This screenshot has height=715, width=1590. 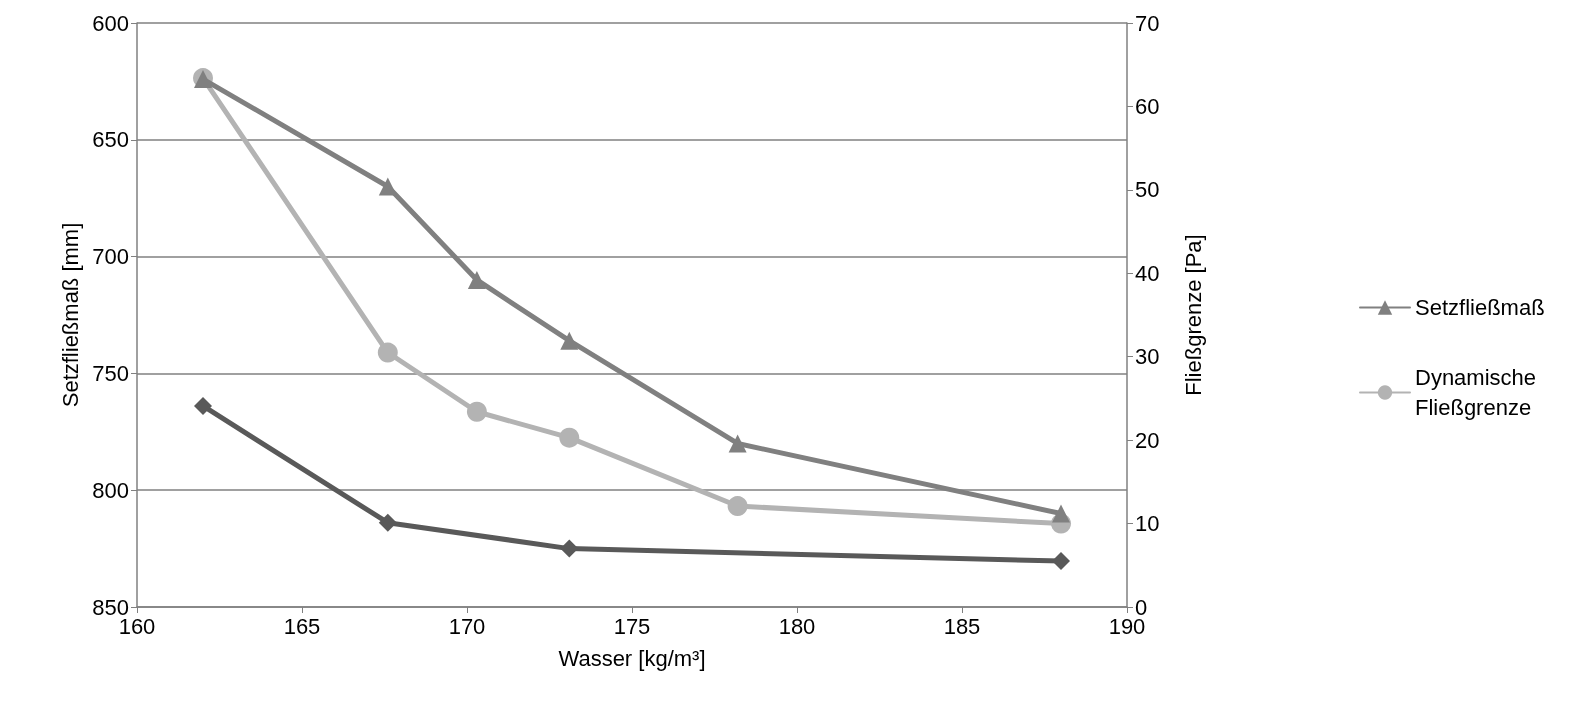 What do you see at coordinates (1147, 273) in the screenshot?
I see `y2-tick-label: 40` at bounding box center [1147, 273].